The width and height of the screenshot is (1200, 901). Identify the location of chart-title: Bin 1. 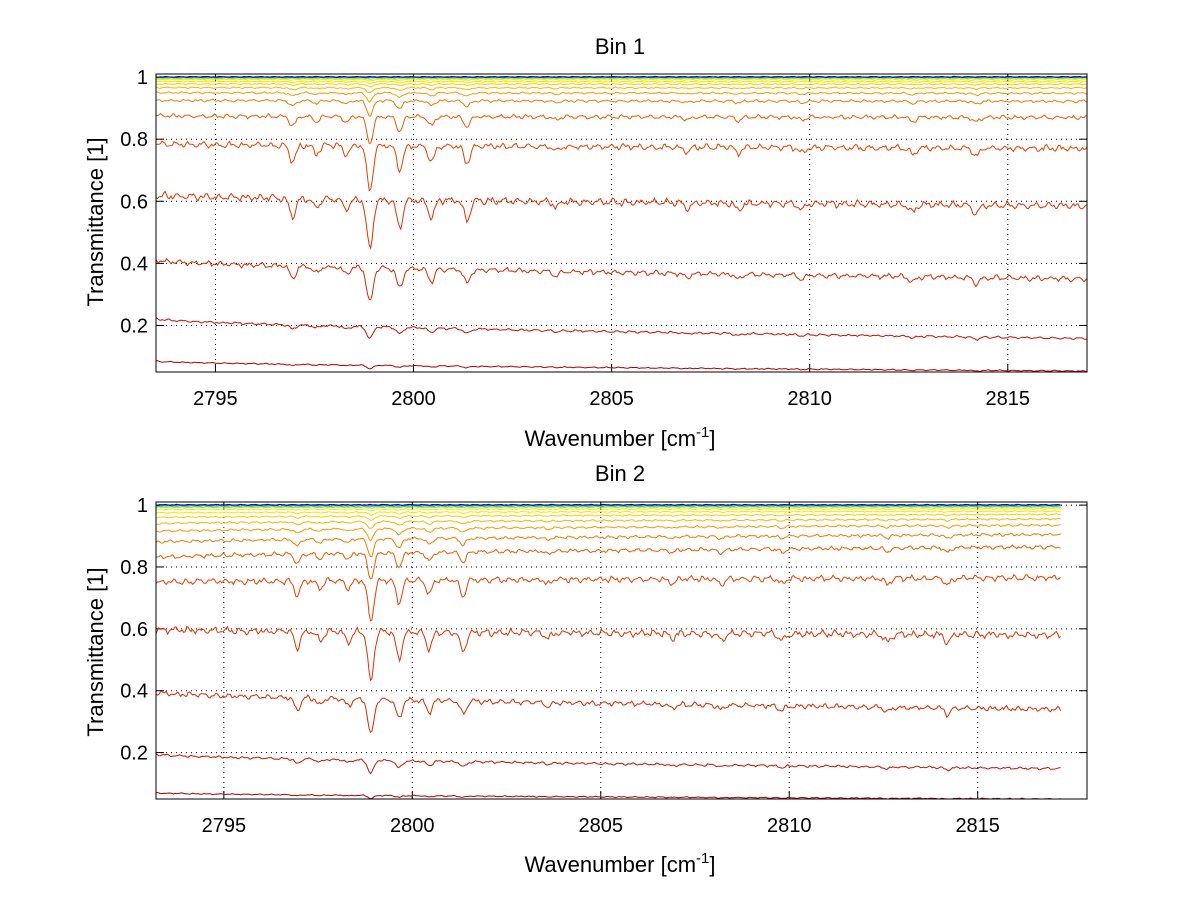
(620, 46).